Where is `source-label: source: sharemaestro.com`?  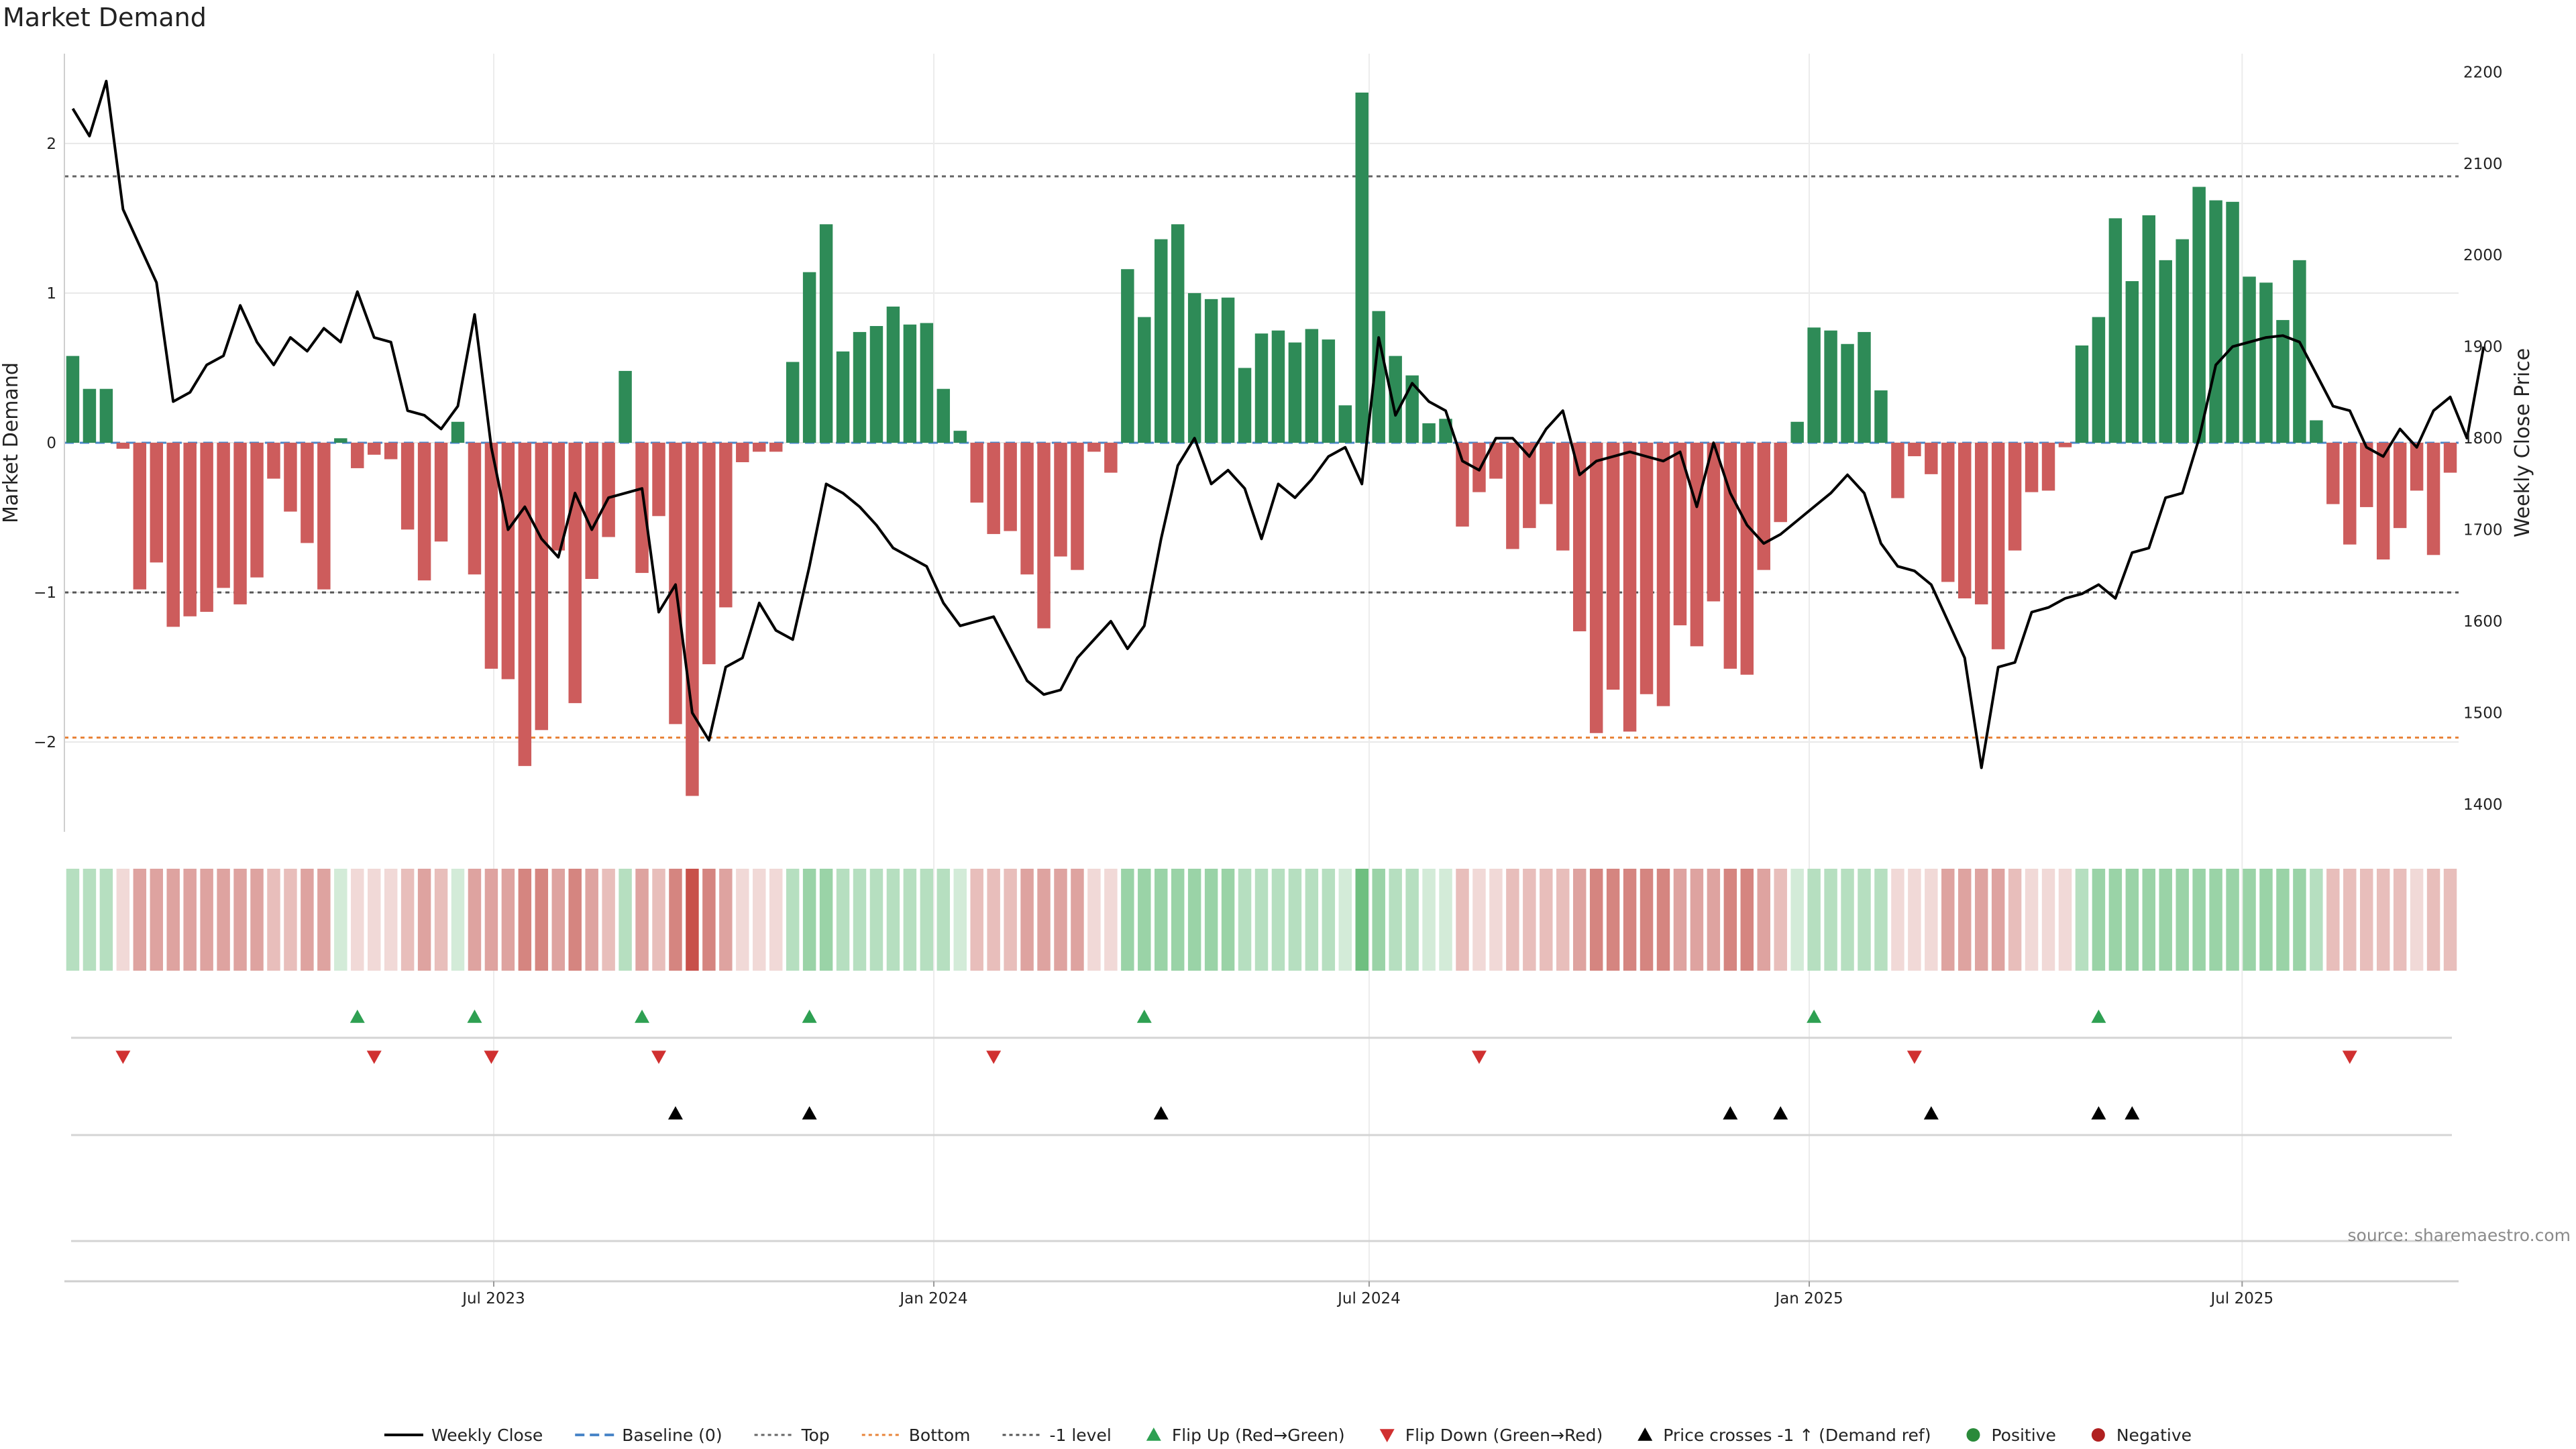 source-label: source: sharemaestro.com is located at coordinates (2459, 1235).